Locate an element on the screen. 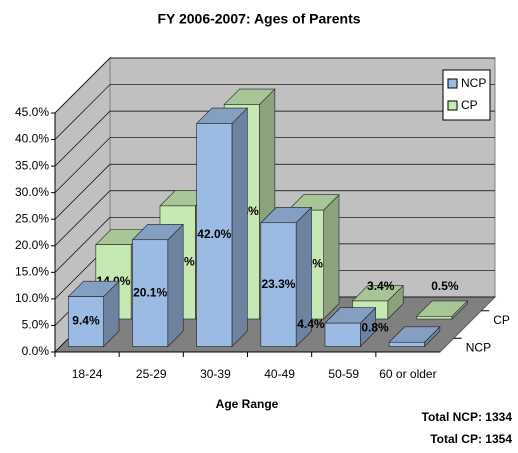 The image size is (518, 453). value-label: 23.3% is located at coordinates (278, 284).